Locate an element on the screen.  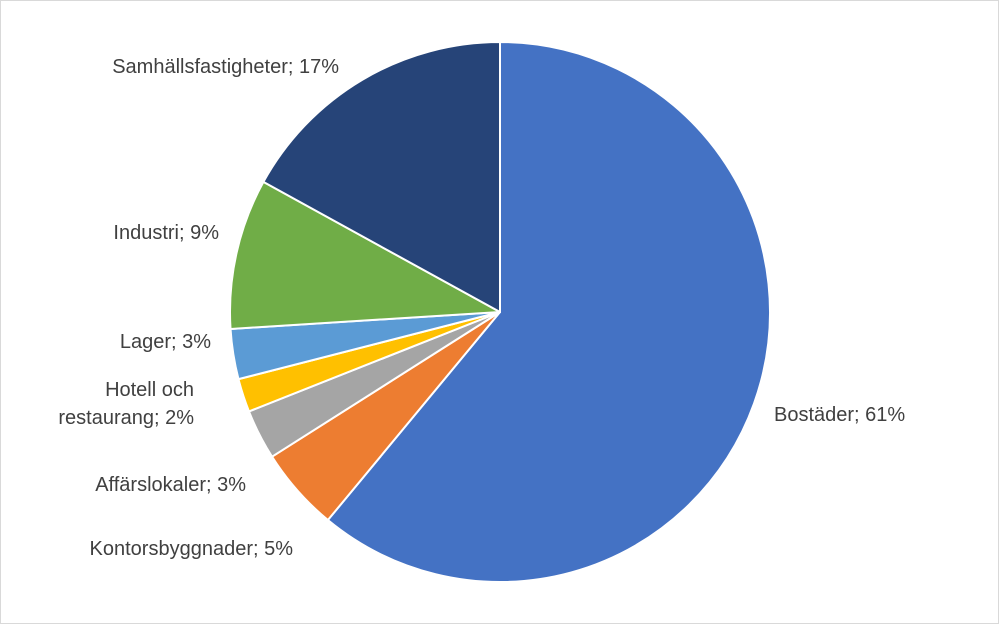
slice-label-hotell-och-restaurang-line1: Hotell och is located at coordinates (149, 390).